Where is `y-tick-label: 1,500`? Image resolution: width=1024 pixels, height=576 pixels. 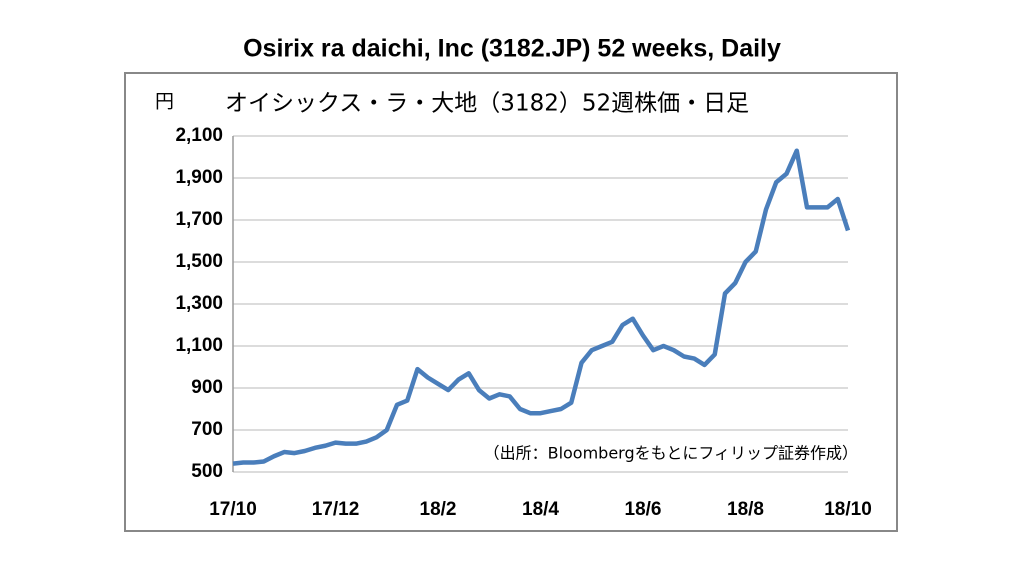
y-tick-label: 1,500 is located at coordinates (199, 261).